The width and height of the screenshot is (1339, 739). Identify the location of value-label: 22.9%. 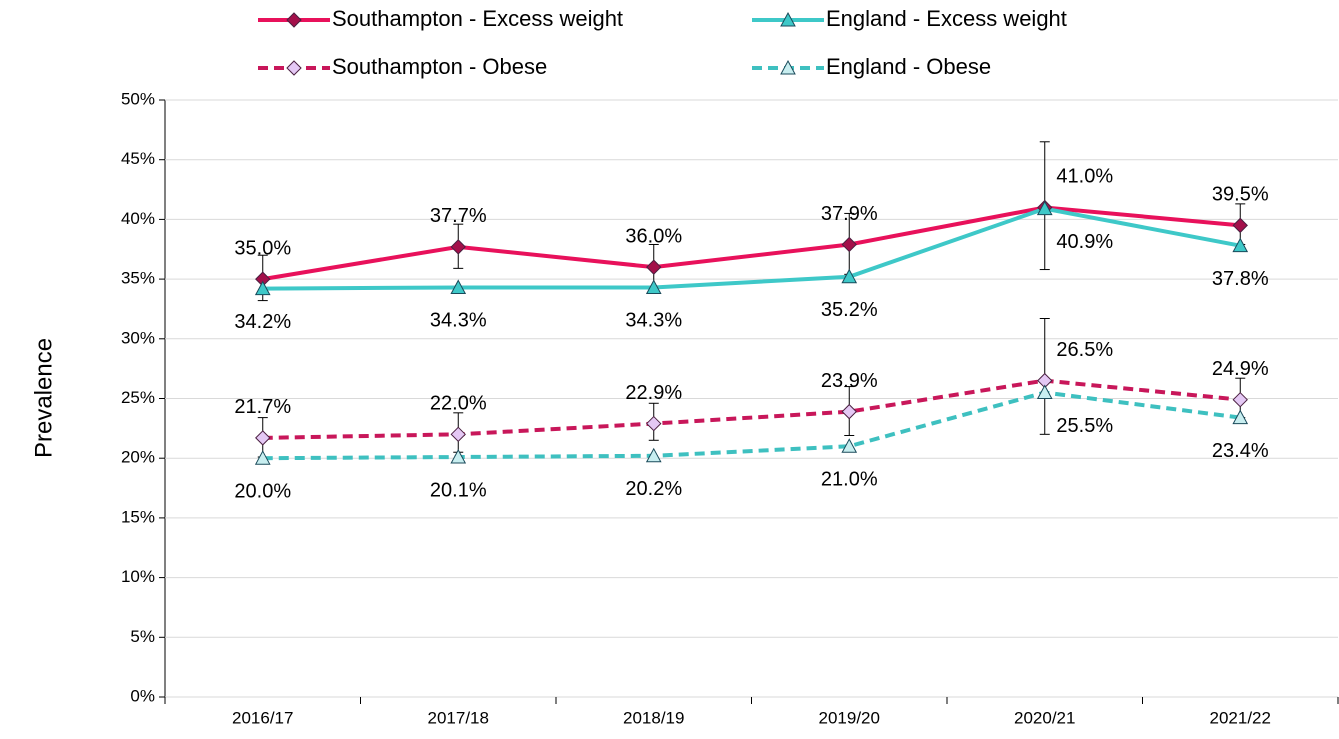
(653, 393).